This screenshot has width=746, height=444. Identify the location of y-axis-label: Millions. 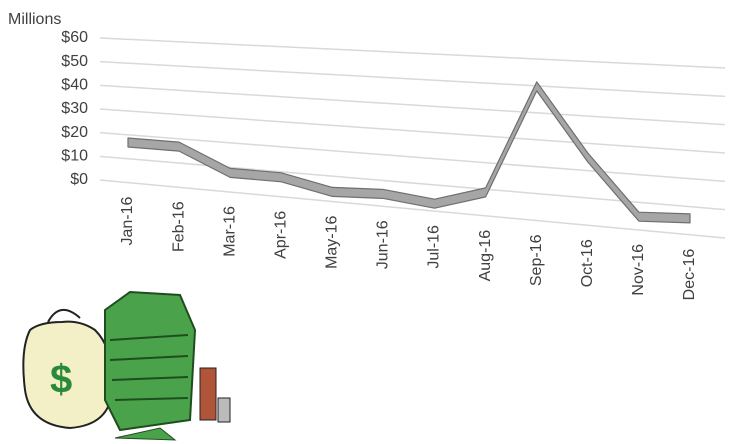
(34, 19).